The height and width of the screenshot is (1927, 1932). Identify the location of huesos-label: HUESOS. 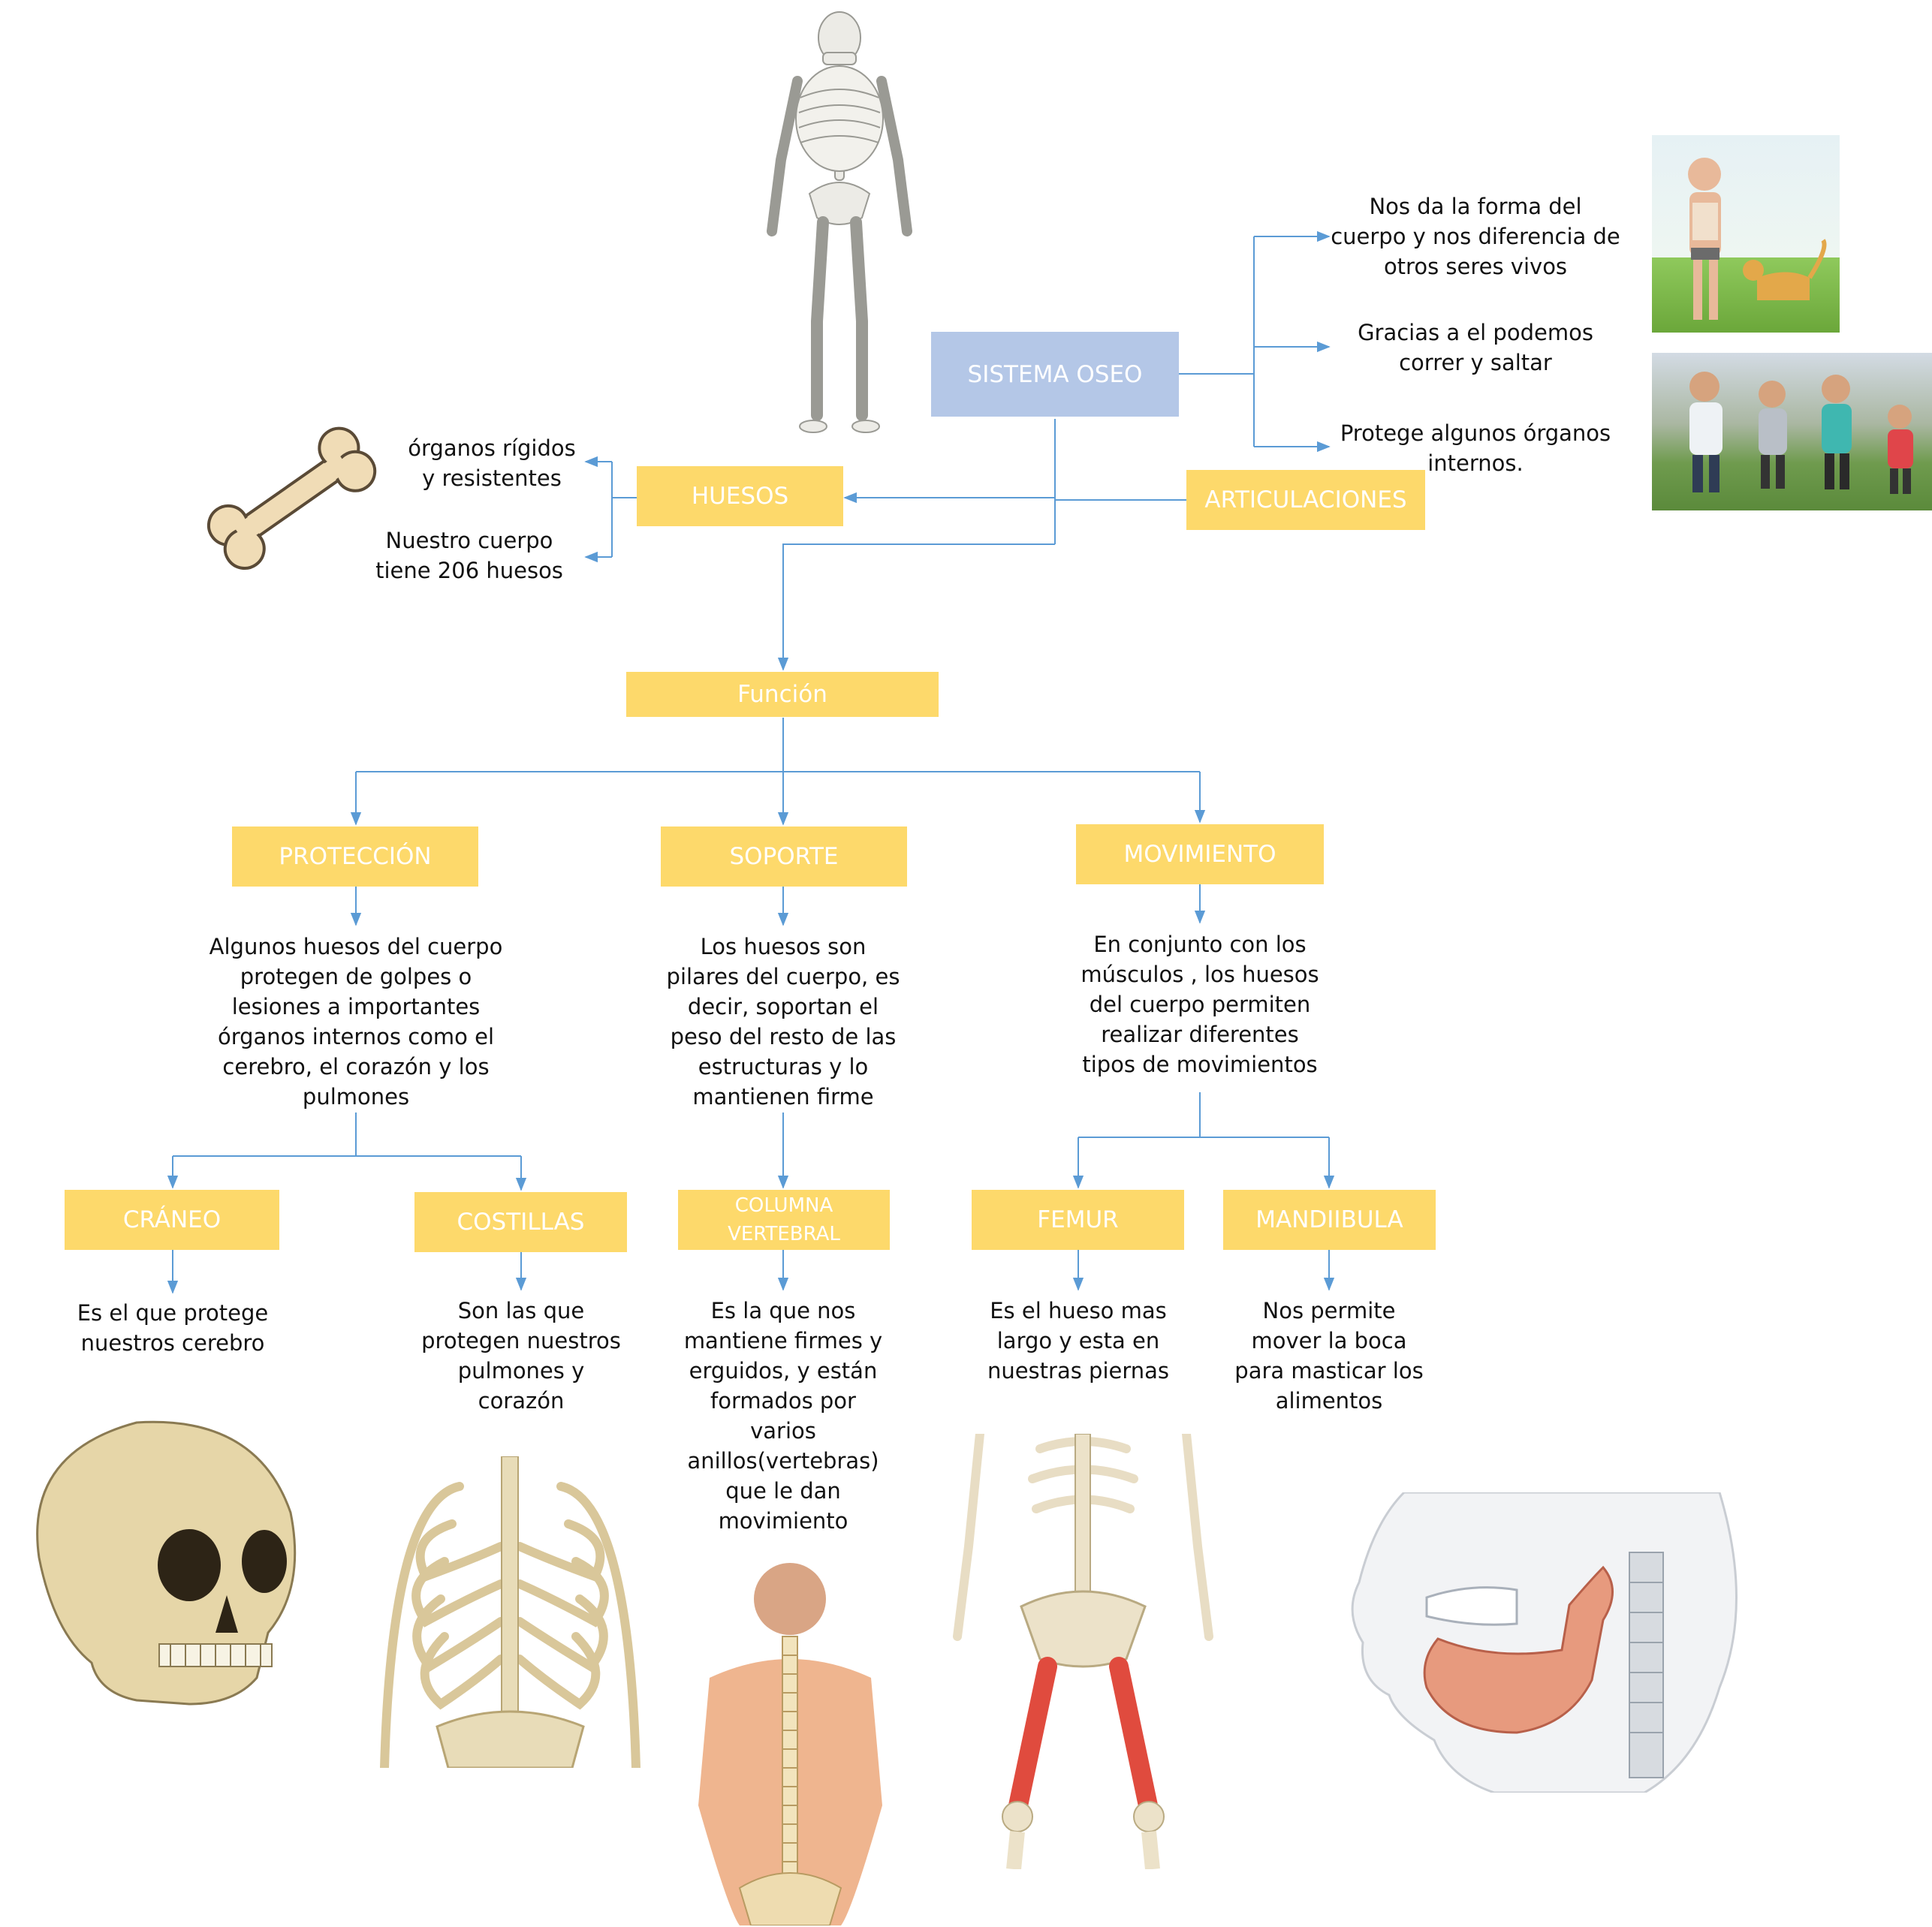
(740, 497).